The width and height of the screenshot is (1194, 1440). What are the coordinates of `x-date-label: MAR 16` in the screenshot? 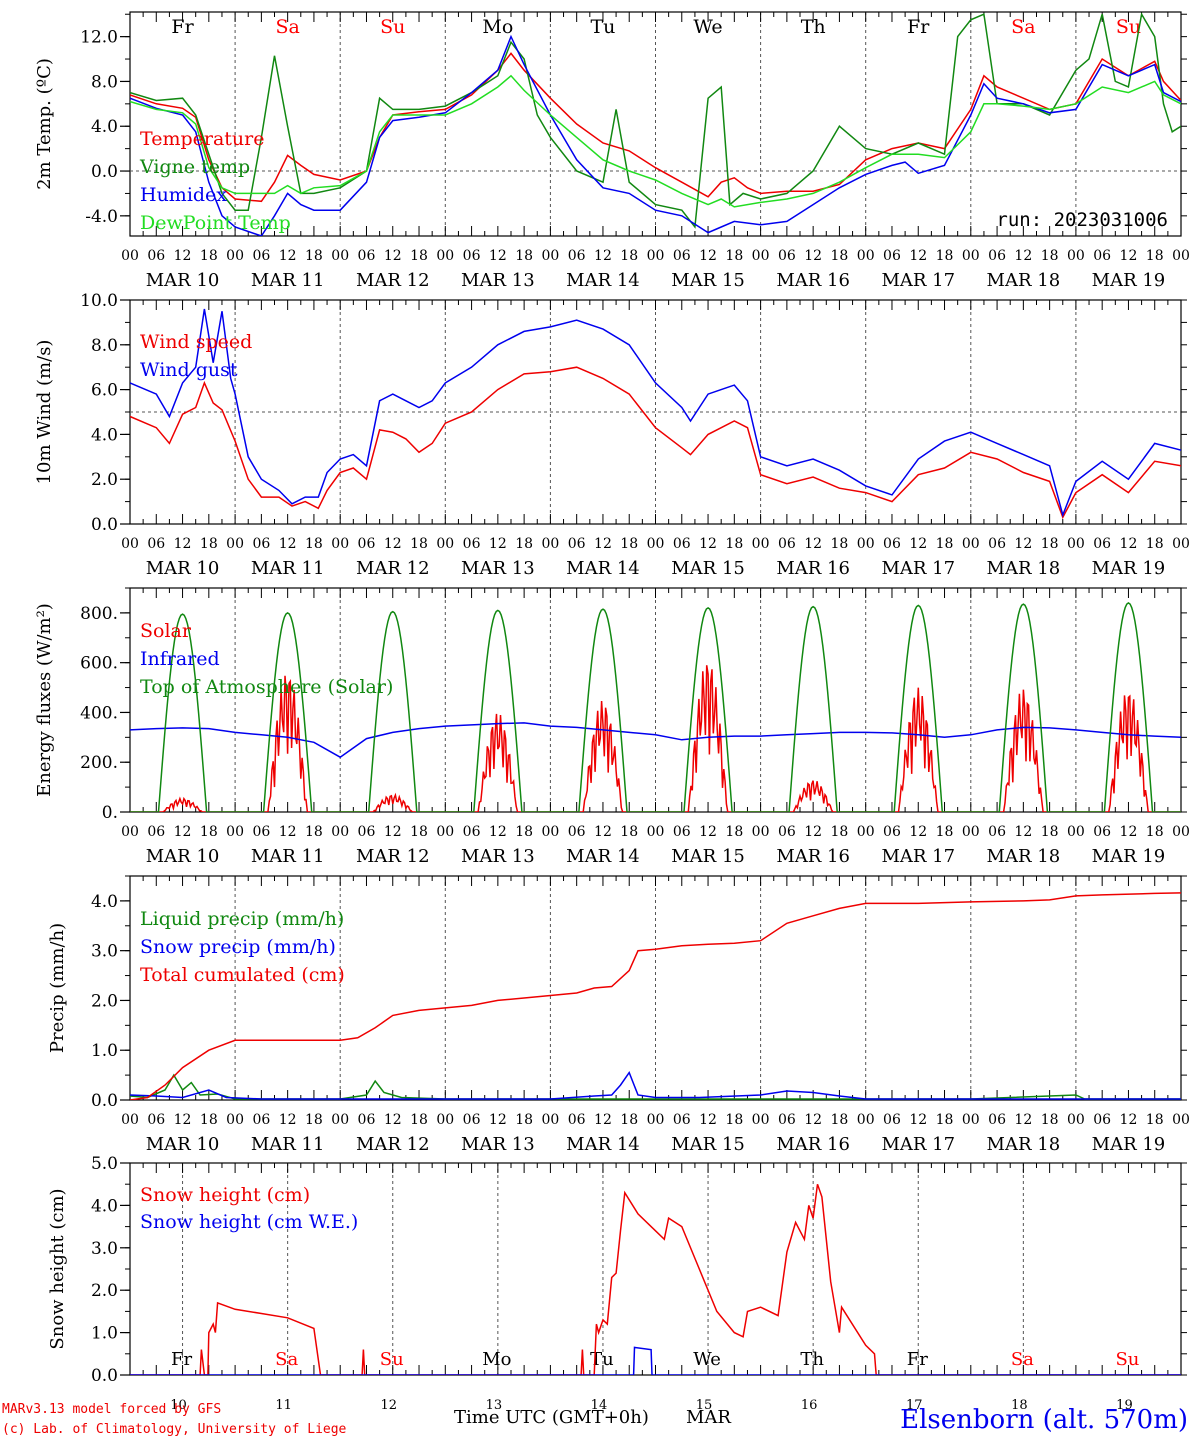 It's located at (813, 856).